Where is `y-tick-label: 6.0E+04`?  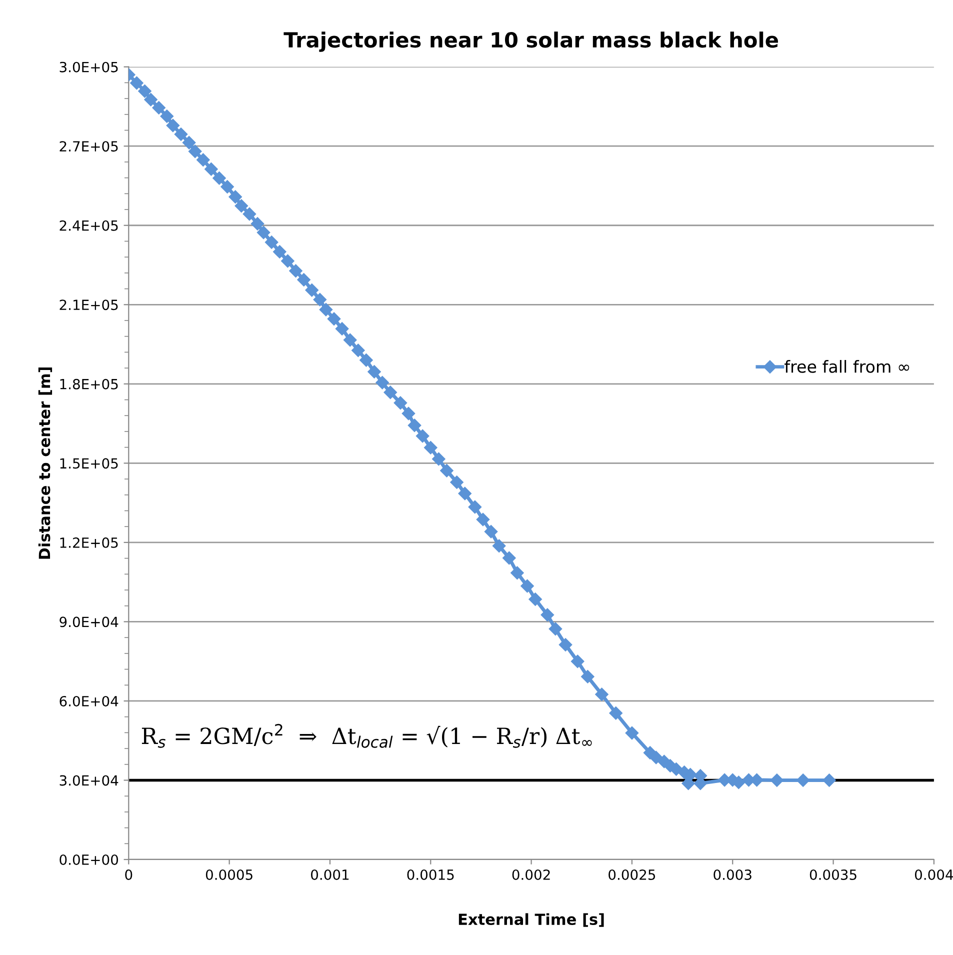
y-tick-label: 6.0E+04 is located at coordinates (89, 701).